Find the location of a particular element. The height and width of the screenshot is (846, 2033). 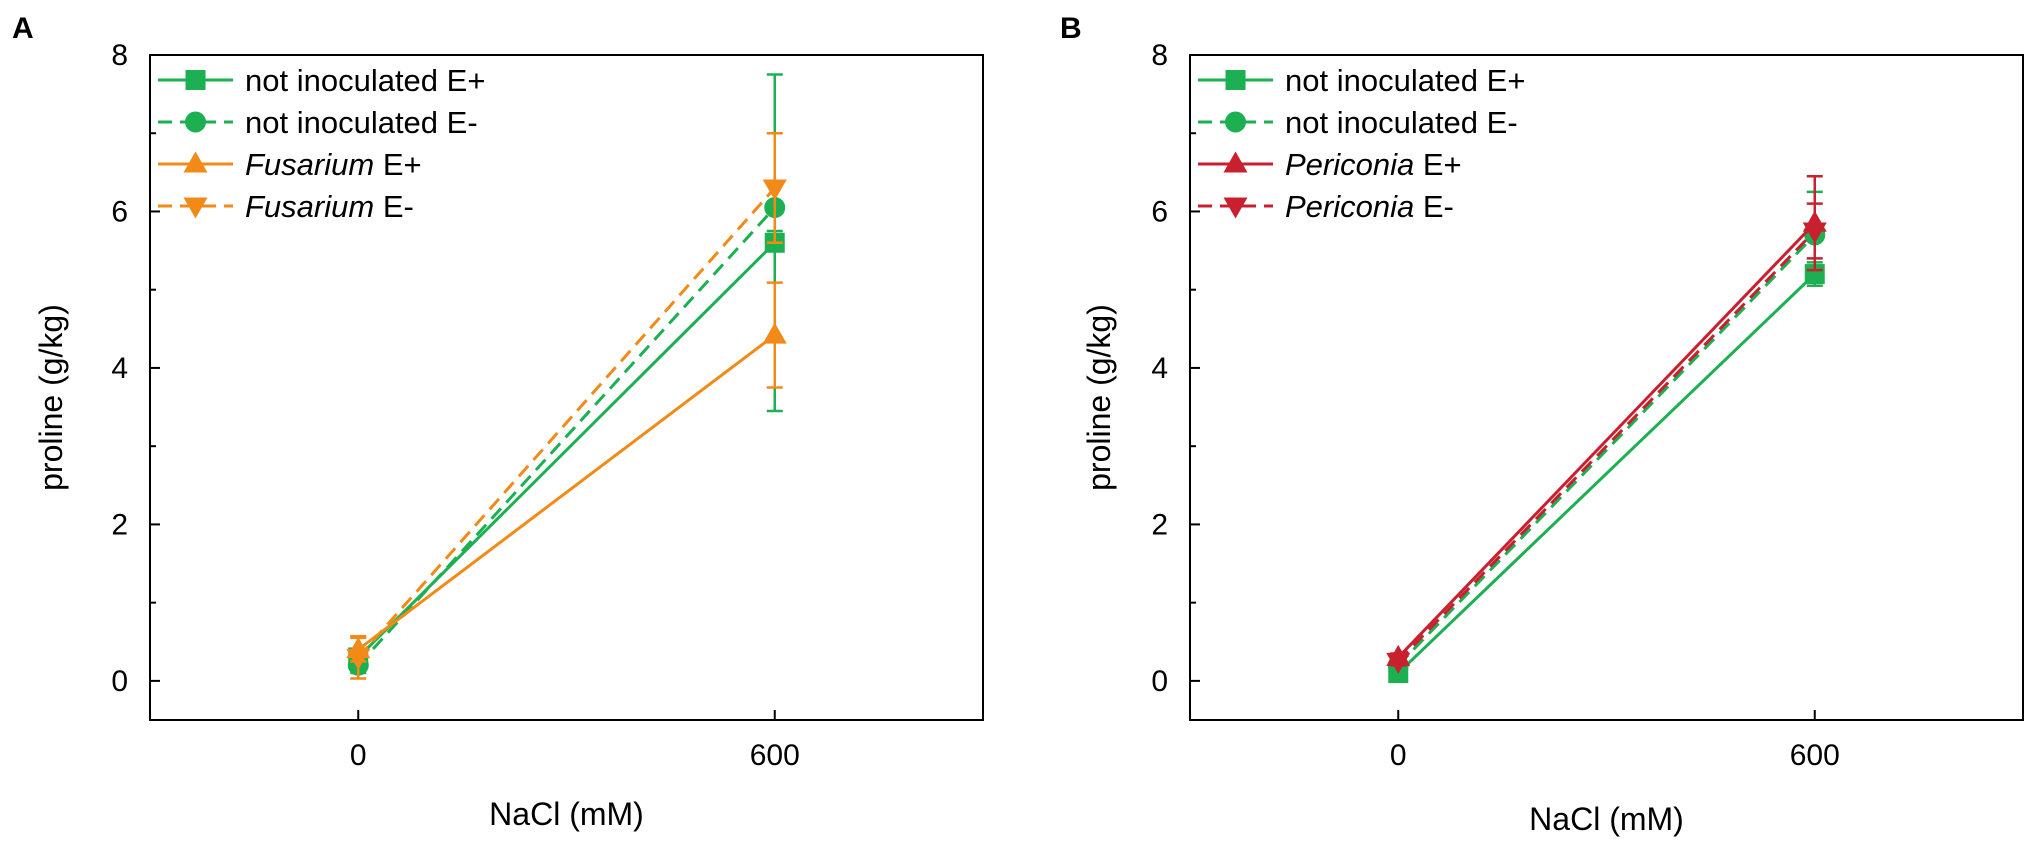

legend-item: Periconia E+ is located at coordinates (1330, 164).